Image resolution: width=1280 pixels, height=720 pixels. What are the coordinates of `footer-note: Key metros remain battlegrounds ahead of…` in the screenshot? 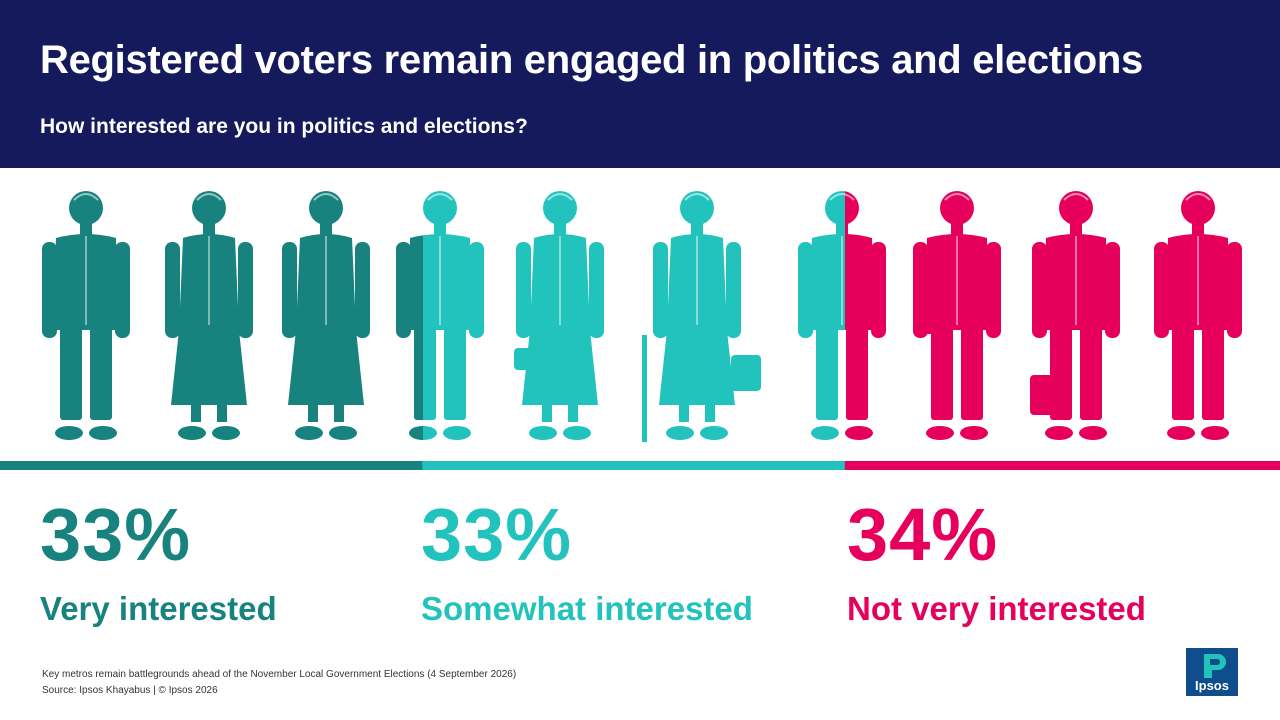 It's located at (279, 674).